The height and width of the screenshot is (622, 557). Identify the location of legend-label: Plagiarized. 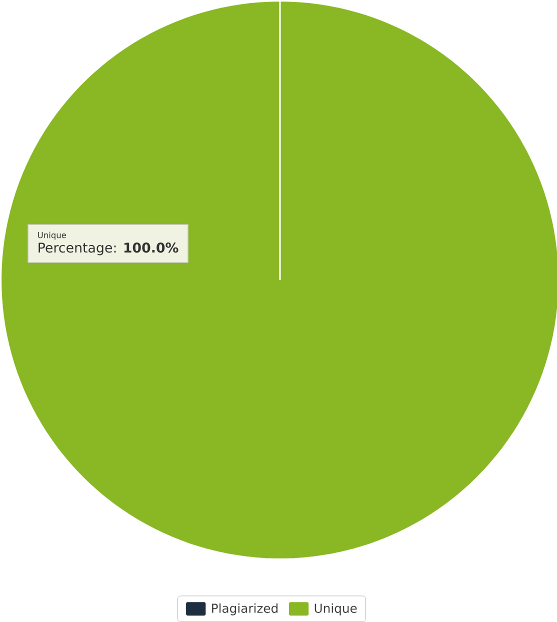
(245, 609).